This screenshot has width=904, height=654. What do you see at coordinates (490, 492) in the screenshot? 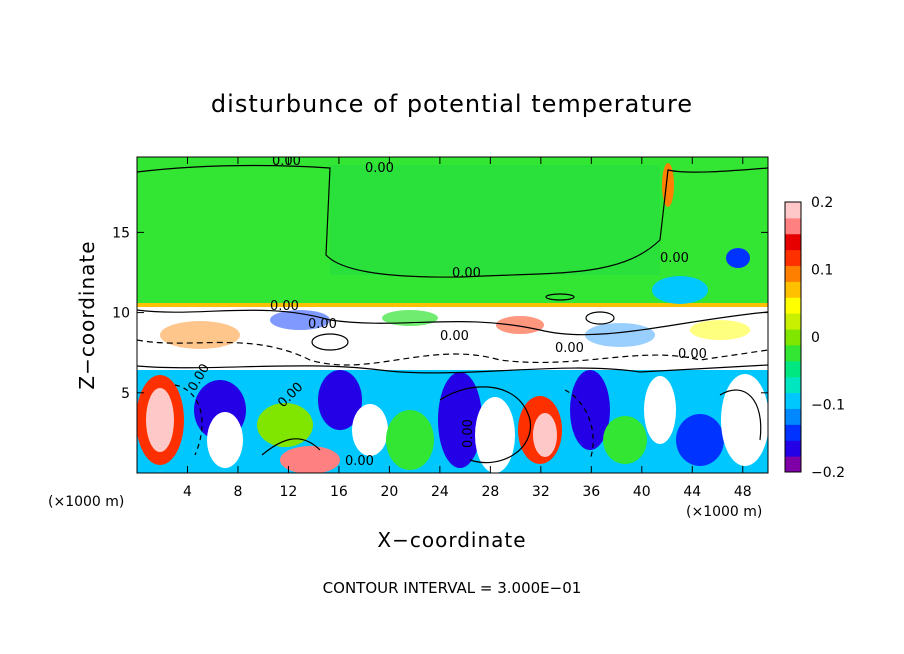
I see `x-tick-label: 28` at bounding box center [490, 492].